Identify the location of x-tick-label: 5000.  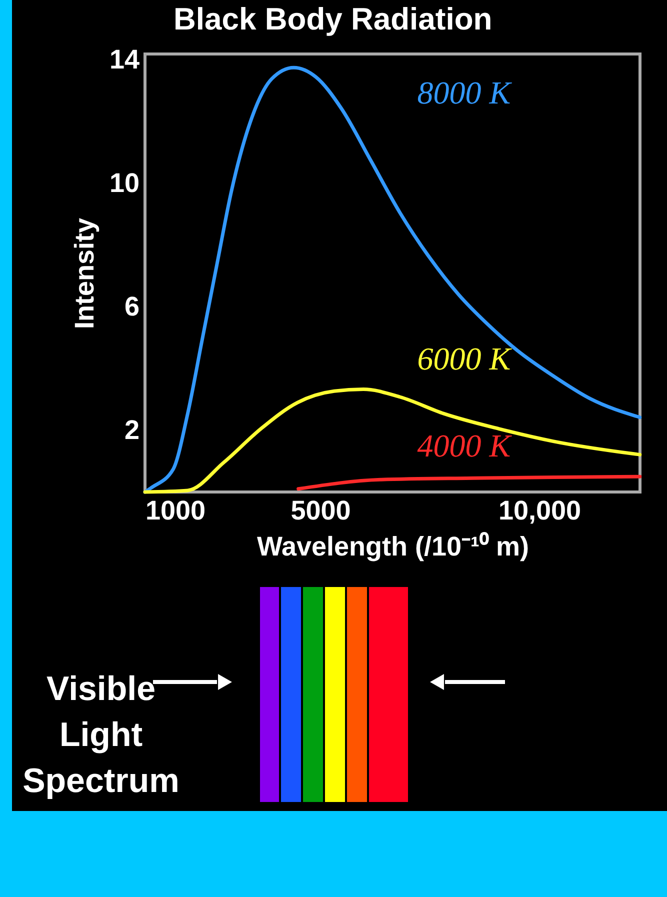
(320, 511).